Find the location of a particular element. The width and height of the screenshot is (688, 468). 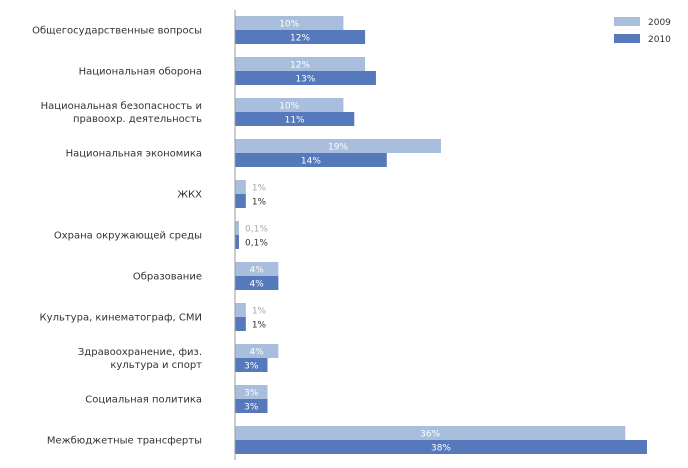

data-label-2010: 0,1% is located at coordinates (256, 244).